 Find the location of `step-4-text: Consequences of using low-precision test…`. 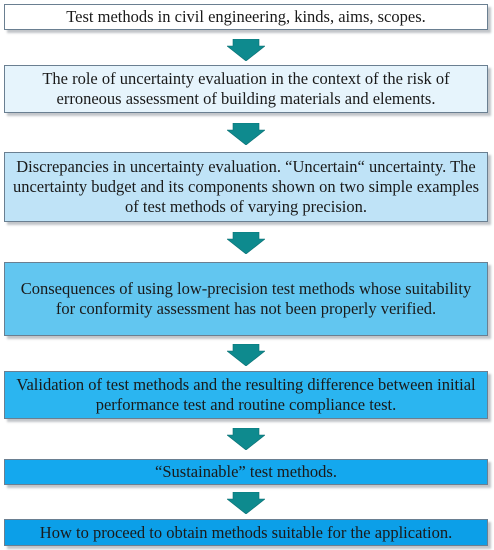

step-4-text: Consequences of using low-precision test… is located at coordinates (246, 298).